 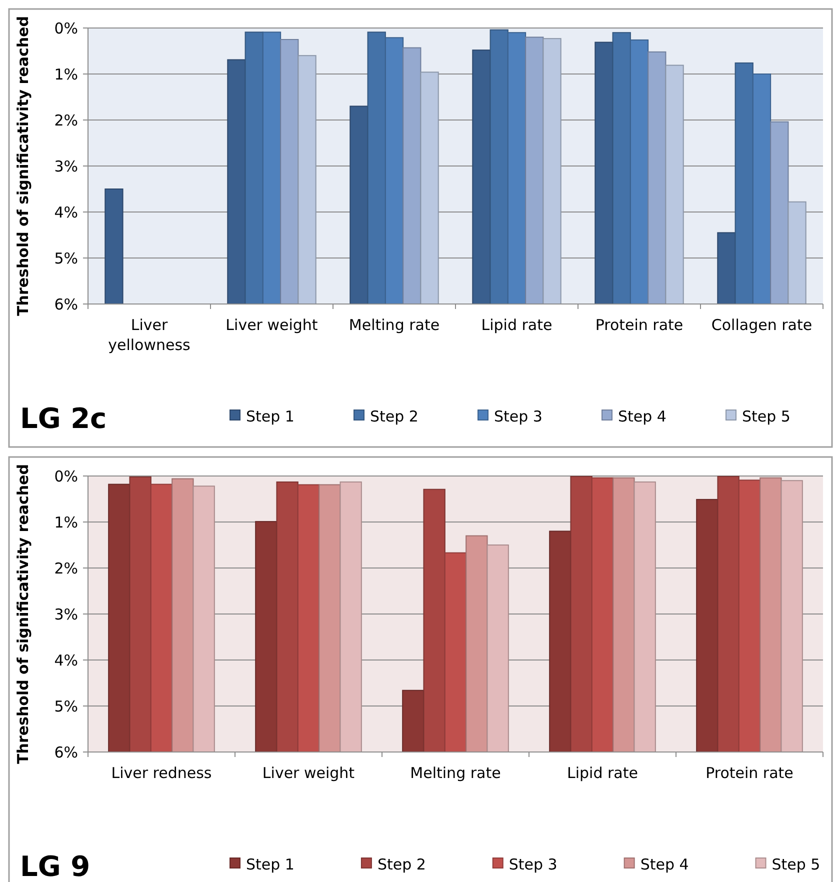 What do you see at coordinates (55, 866) in the screenshot?
I see `text: LG 9` at bounding box center [55, 866].